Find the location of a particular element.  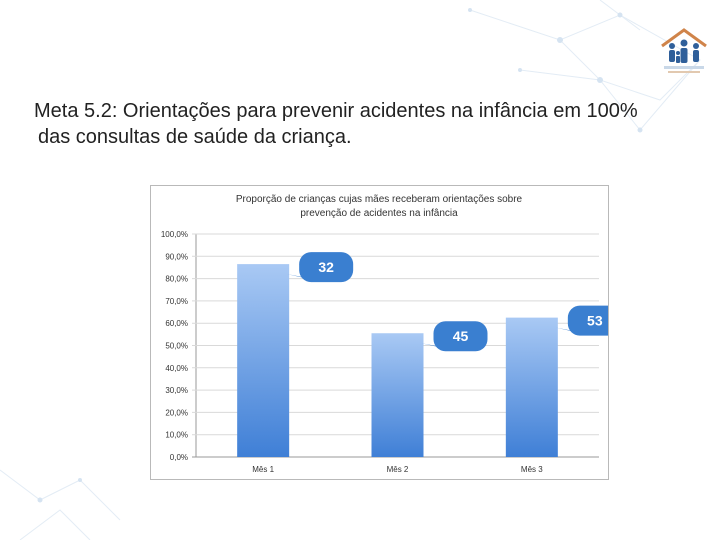

callout-2: 45 is located at coordinates (454, 336).